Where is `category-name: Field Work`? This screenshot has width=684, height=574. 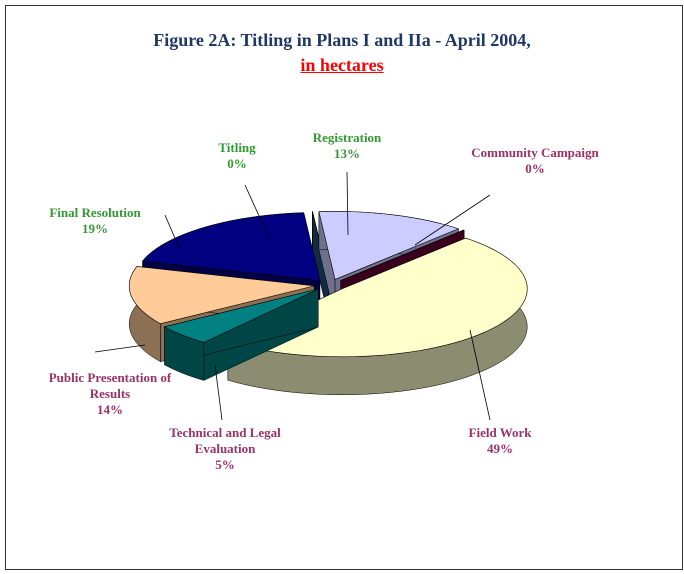 category-name: Field Work is located at coordinates (500, 432).